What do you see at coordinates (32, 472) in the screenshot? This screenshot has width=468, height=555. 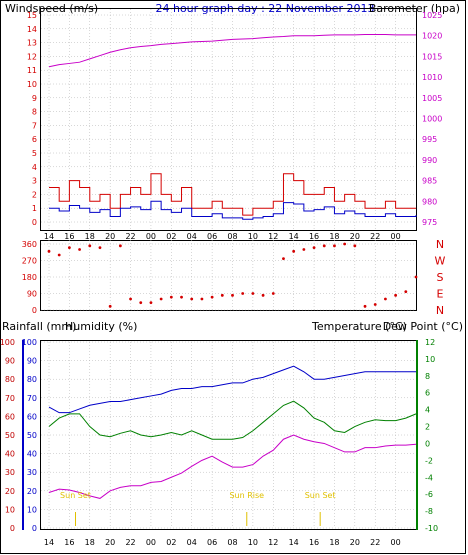 I see `humidity-tick-label: 30` at bounding box center [32, 472].